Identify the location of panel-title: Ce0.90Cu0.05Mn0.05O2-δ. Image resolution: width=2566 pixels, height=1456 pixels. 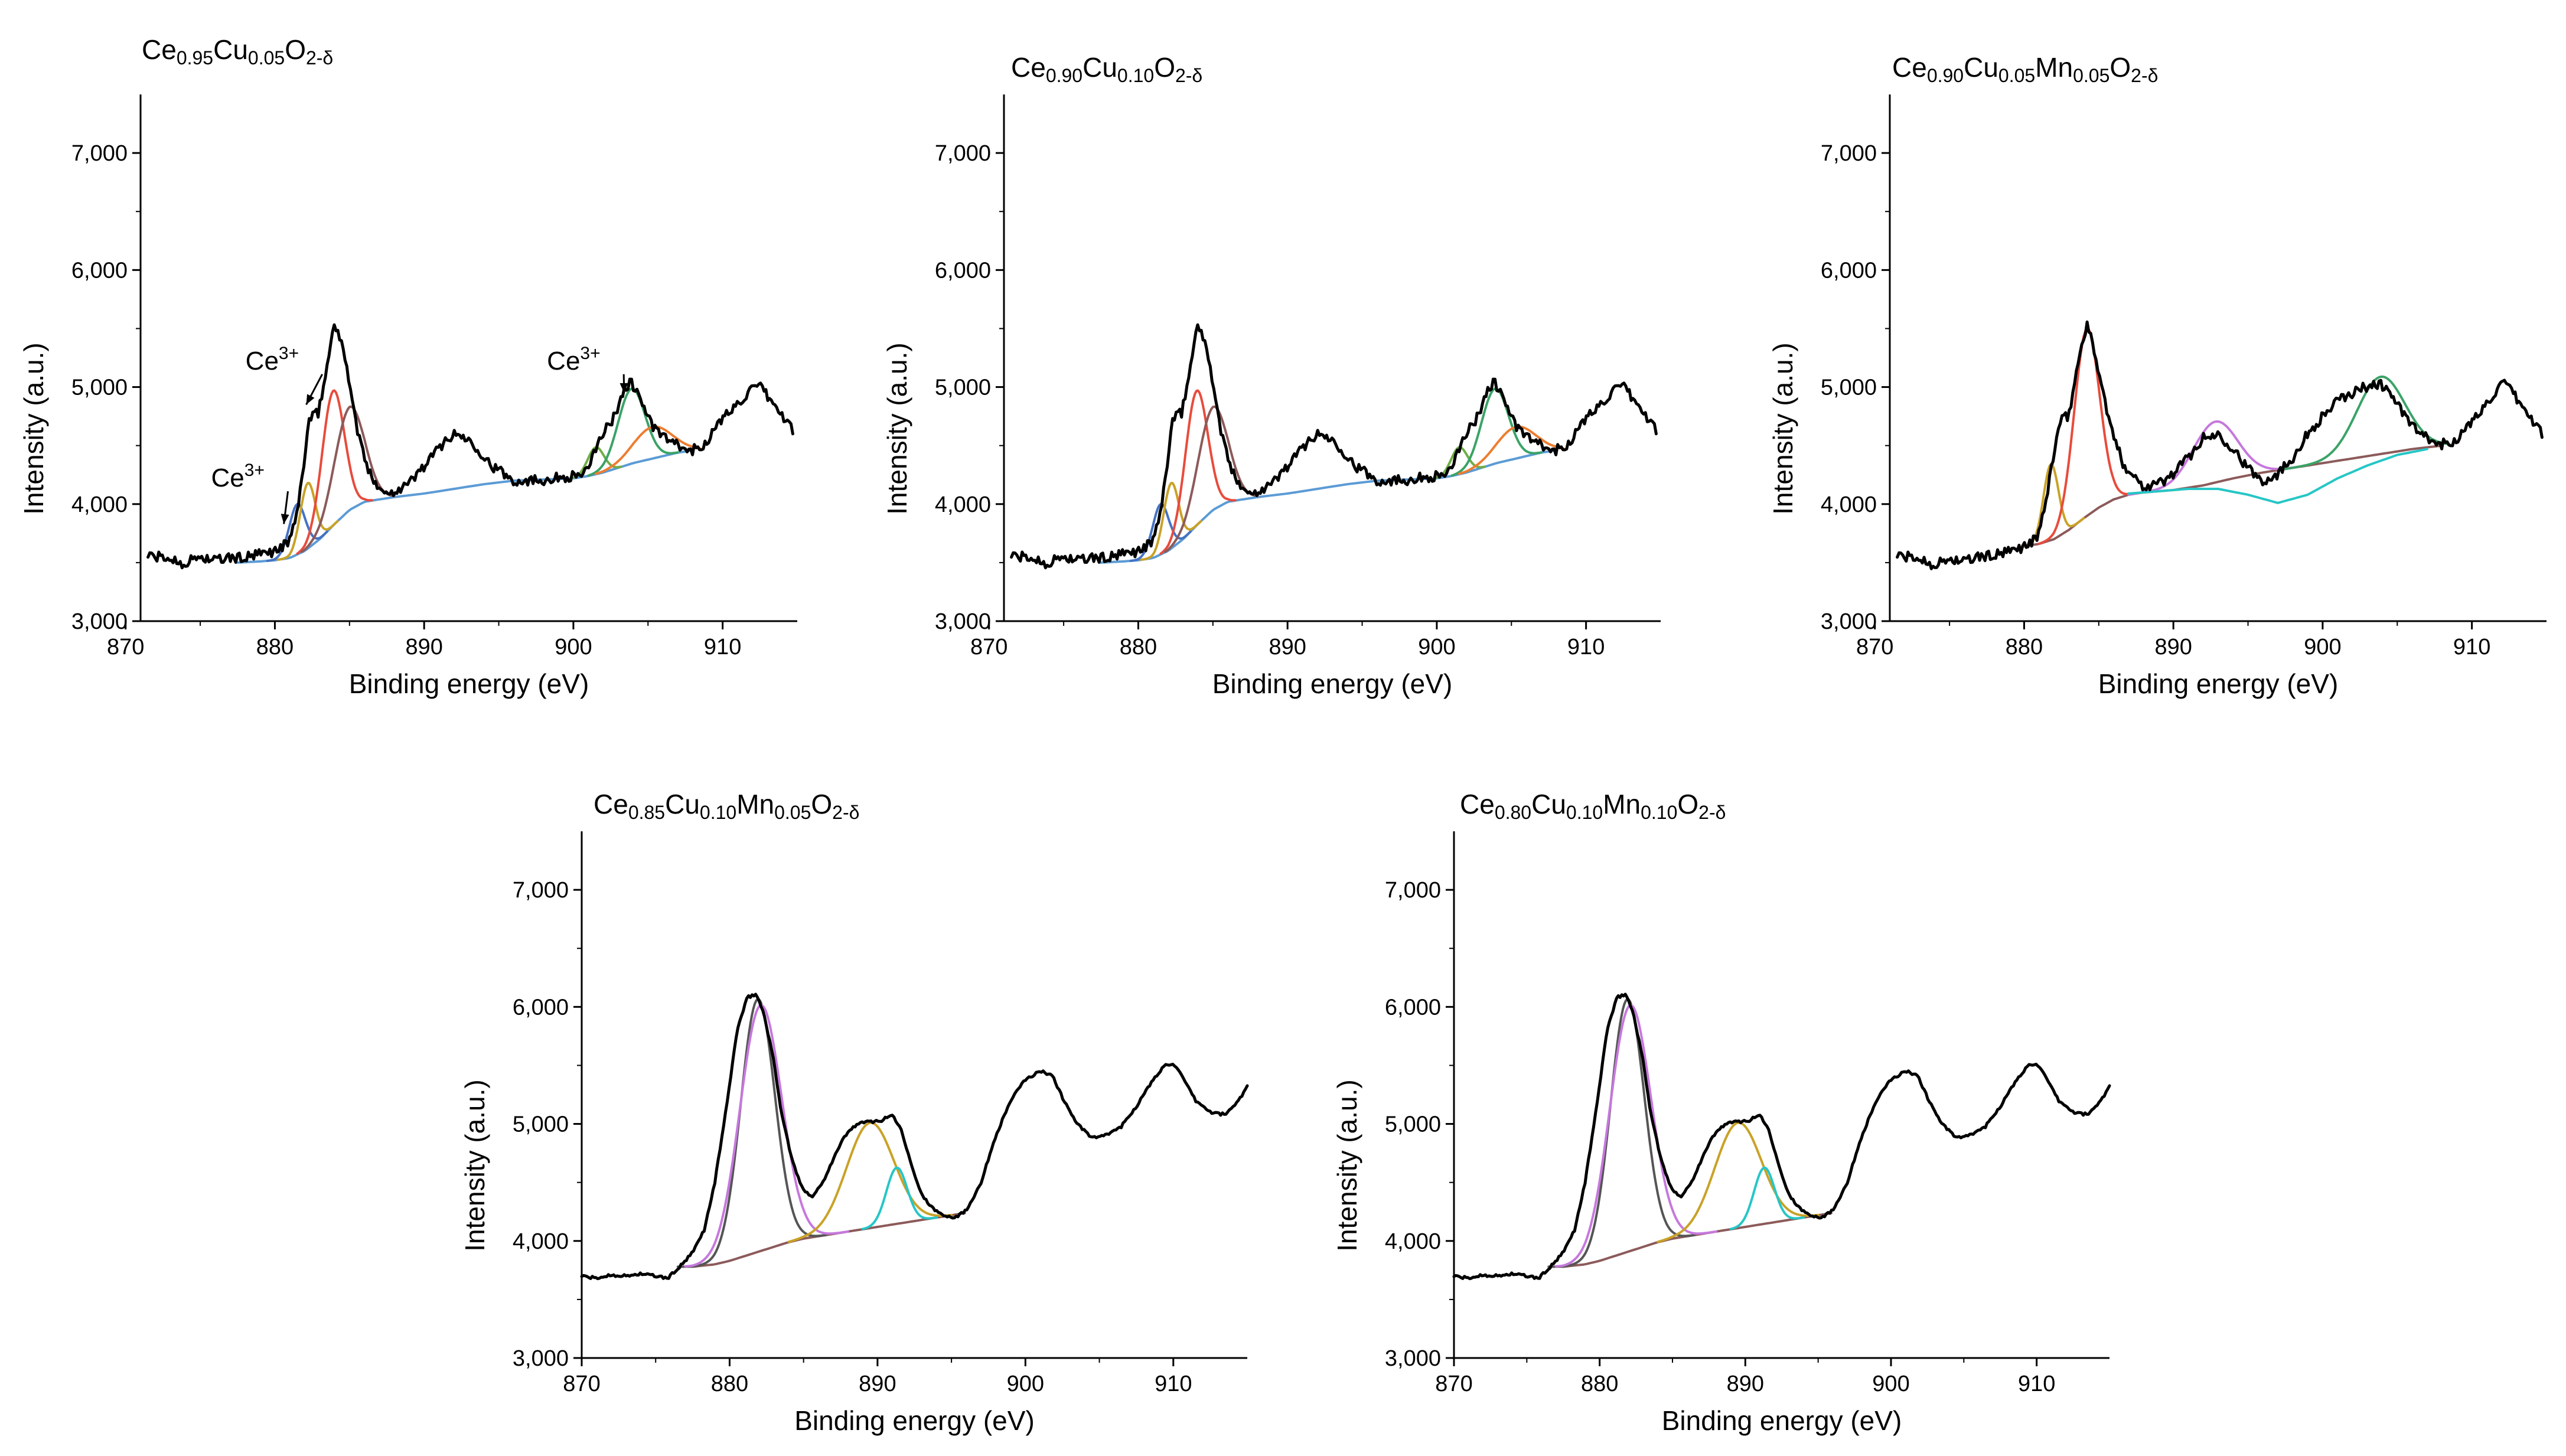
(2025, 69).